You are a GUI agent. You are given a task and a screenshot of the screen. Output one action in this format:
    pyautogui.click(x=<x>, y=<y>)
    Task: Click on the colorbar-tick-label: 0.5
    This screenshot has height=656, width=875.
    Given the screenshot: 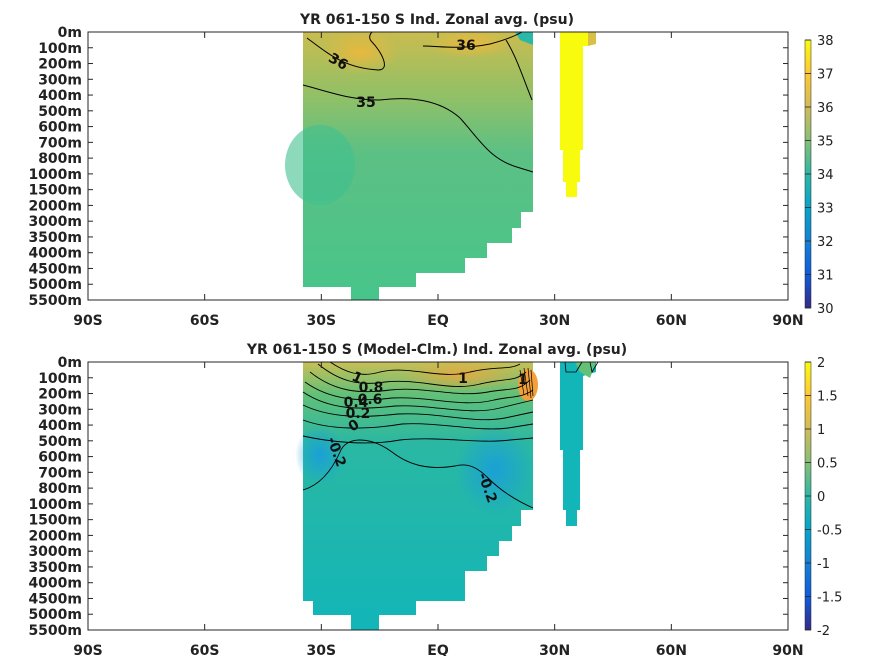 What is the action you would take?
    pyautogui.click(x=827, y=464)
    